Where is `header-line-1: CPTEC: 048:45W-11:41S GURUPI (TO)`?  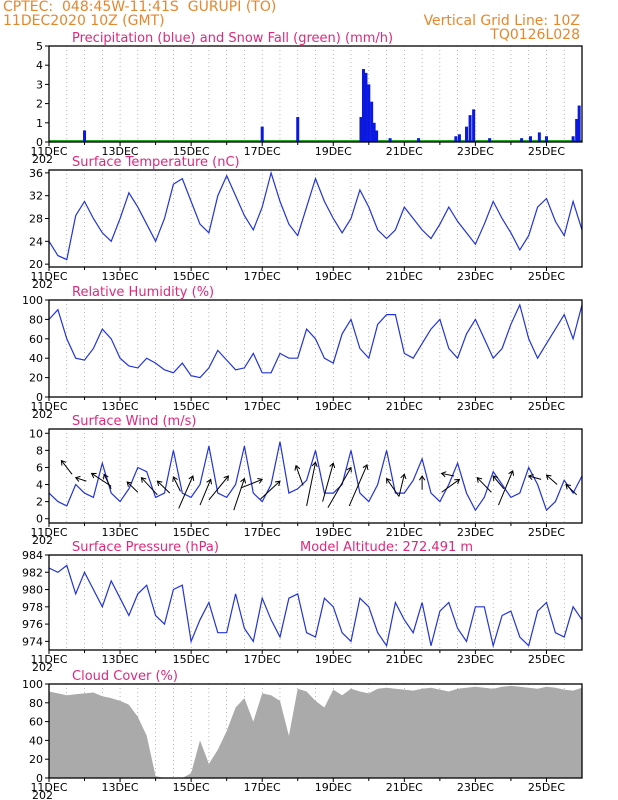
header-line-1: CPTEC: 048:45W-11:41S GURUPI (TO) is located at coordinates (140, 7).